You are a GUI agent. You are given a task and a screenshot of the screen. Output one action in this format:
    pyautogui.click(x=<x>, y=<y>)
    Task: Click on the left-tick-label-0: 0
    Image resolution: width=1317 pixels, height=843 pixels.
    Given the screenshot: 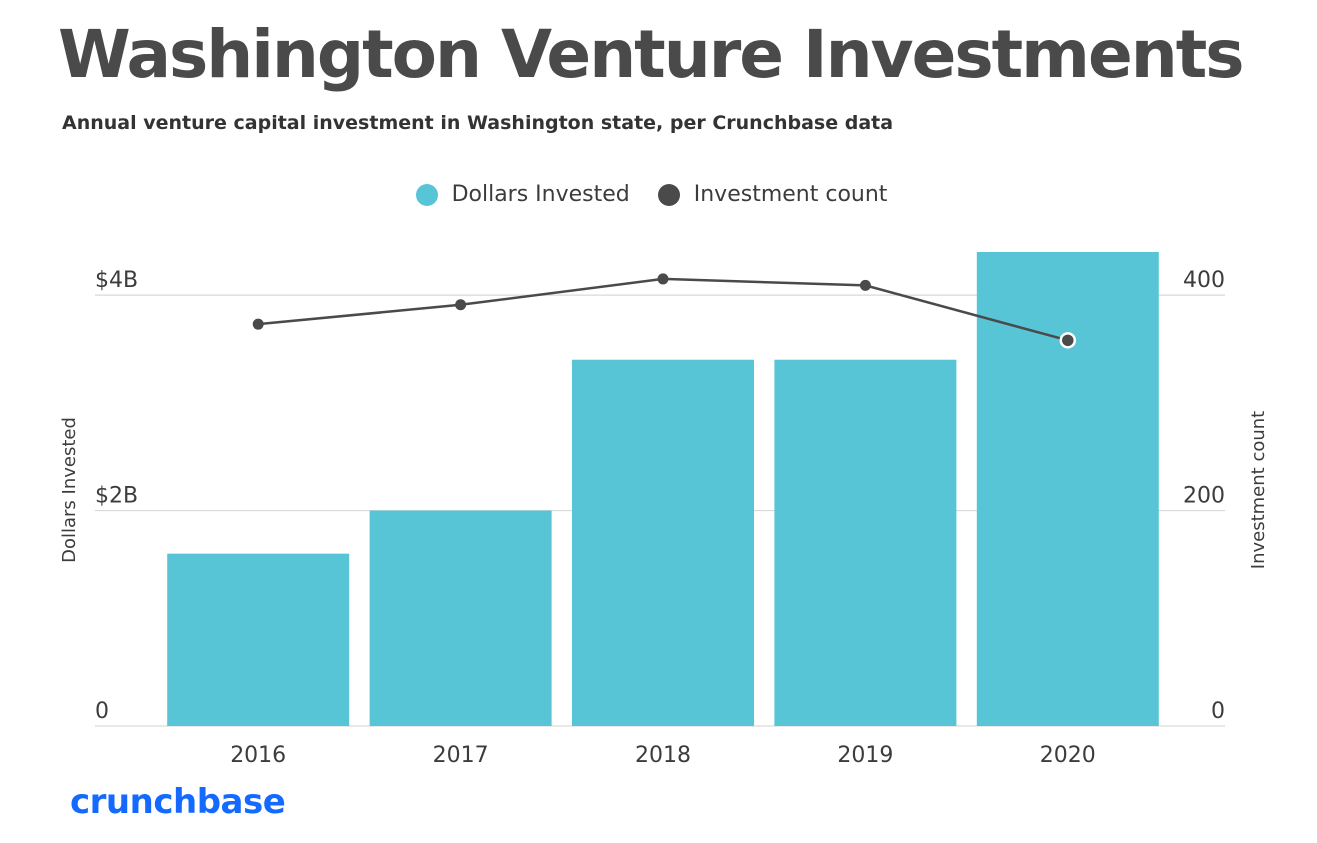 What is the action you would take?
    pyautogui.click(x=102, y=711)
    